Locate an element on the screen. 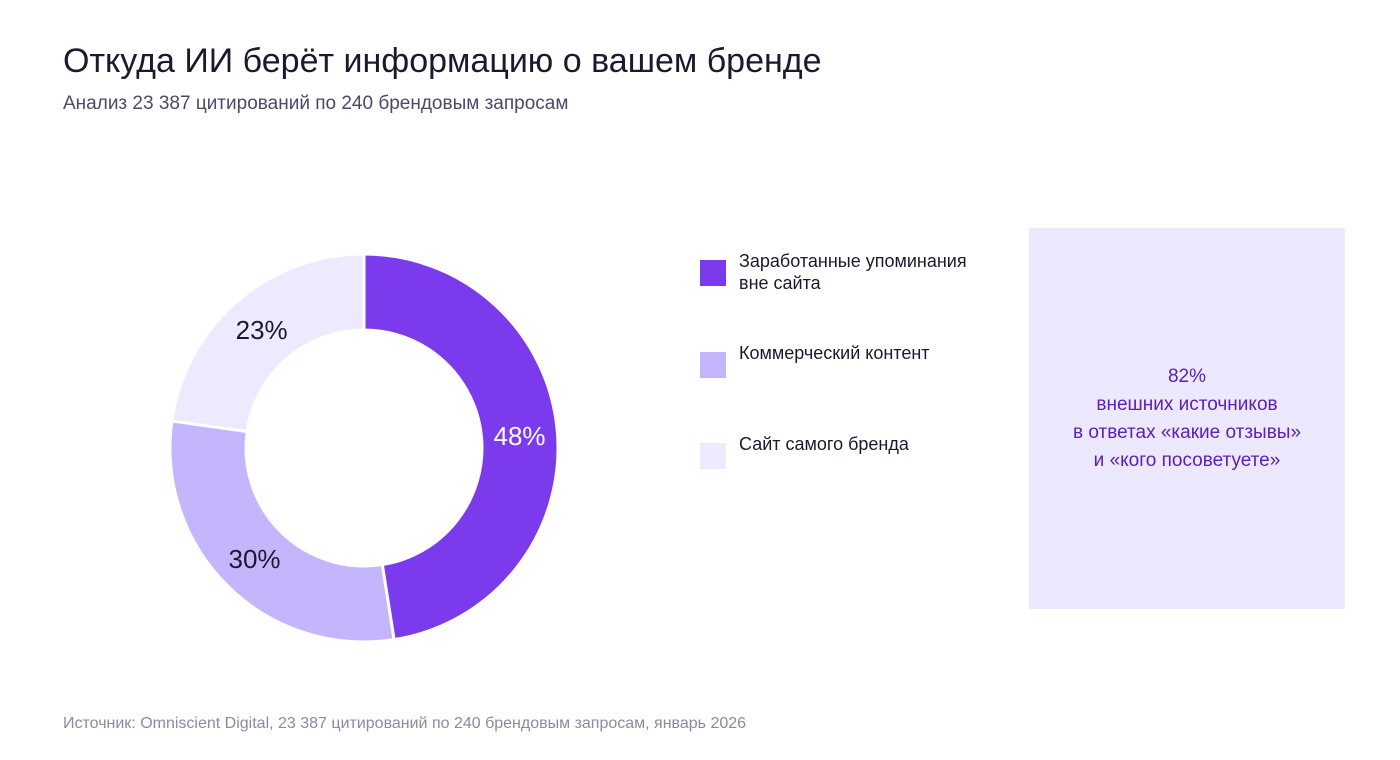  legend-item: Коммерческий контент is located at coordinates (854, 360).